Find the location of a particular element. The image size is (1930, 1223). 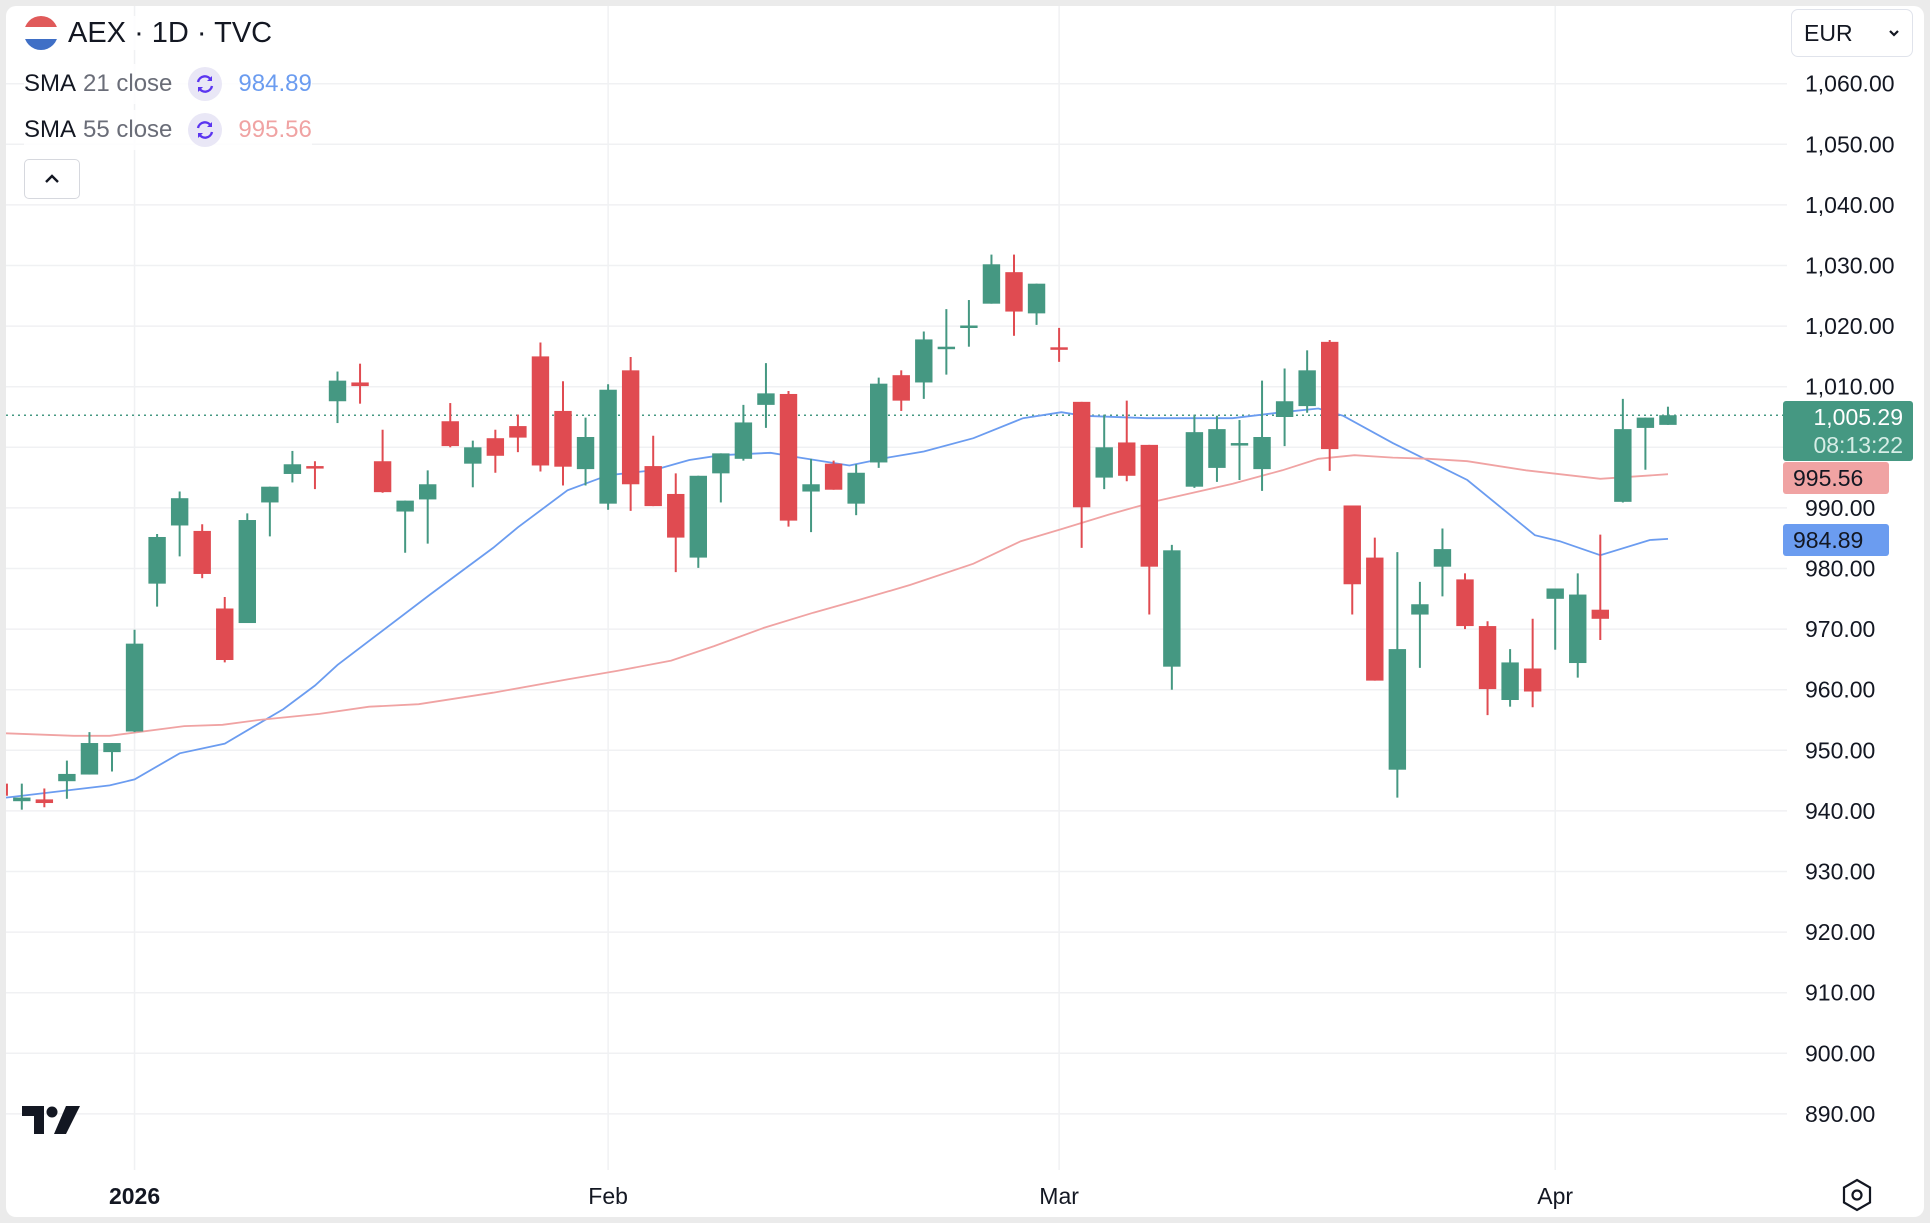

indicator-value: 995.56 is located at coordinates (275, 129).